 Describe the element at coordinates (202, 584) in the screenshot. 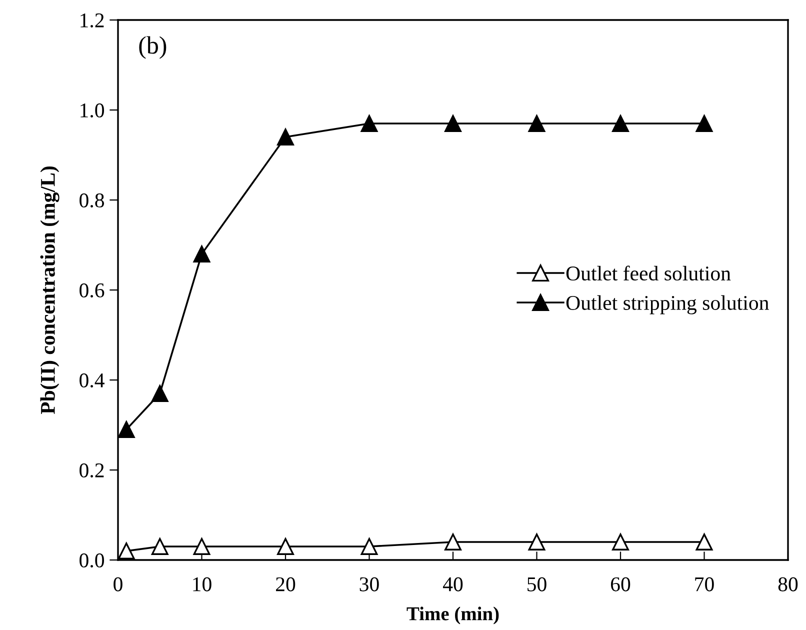

I see `x-tick-label: 10` at that location.